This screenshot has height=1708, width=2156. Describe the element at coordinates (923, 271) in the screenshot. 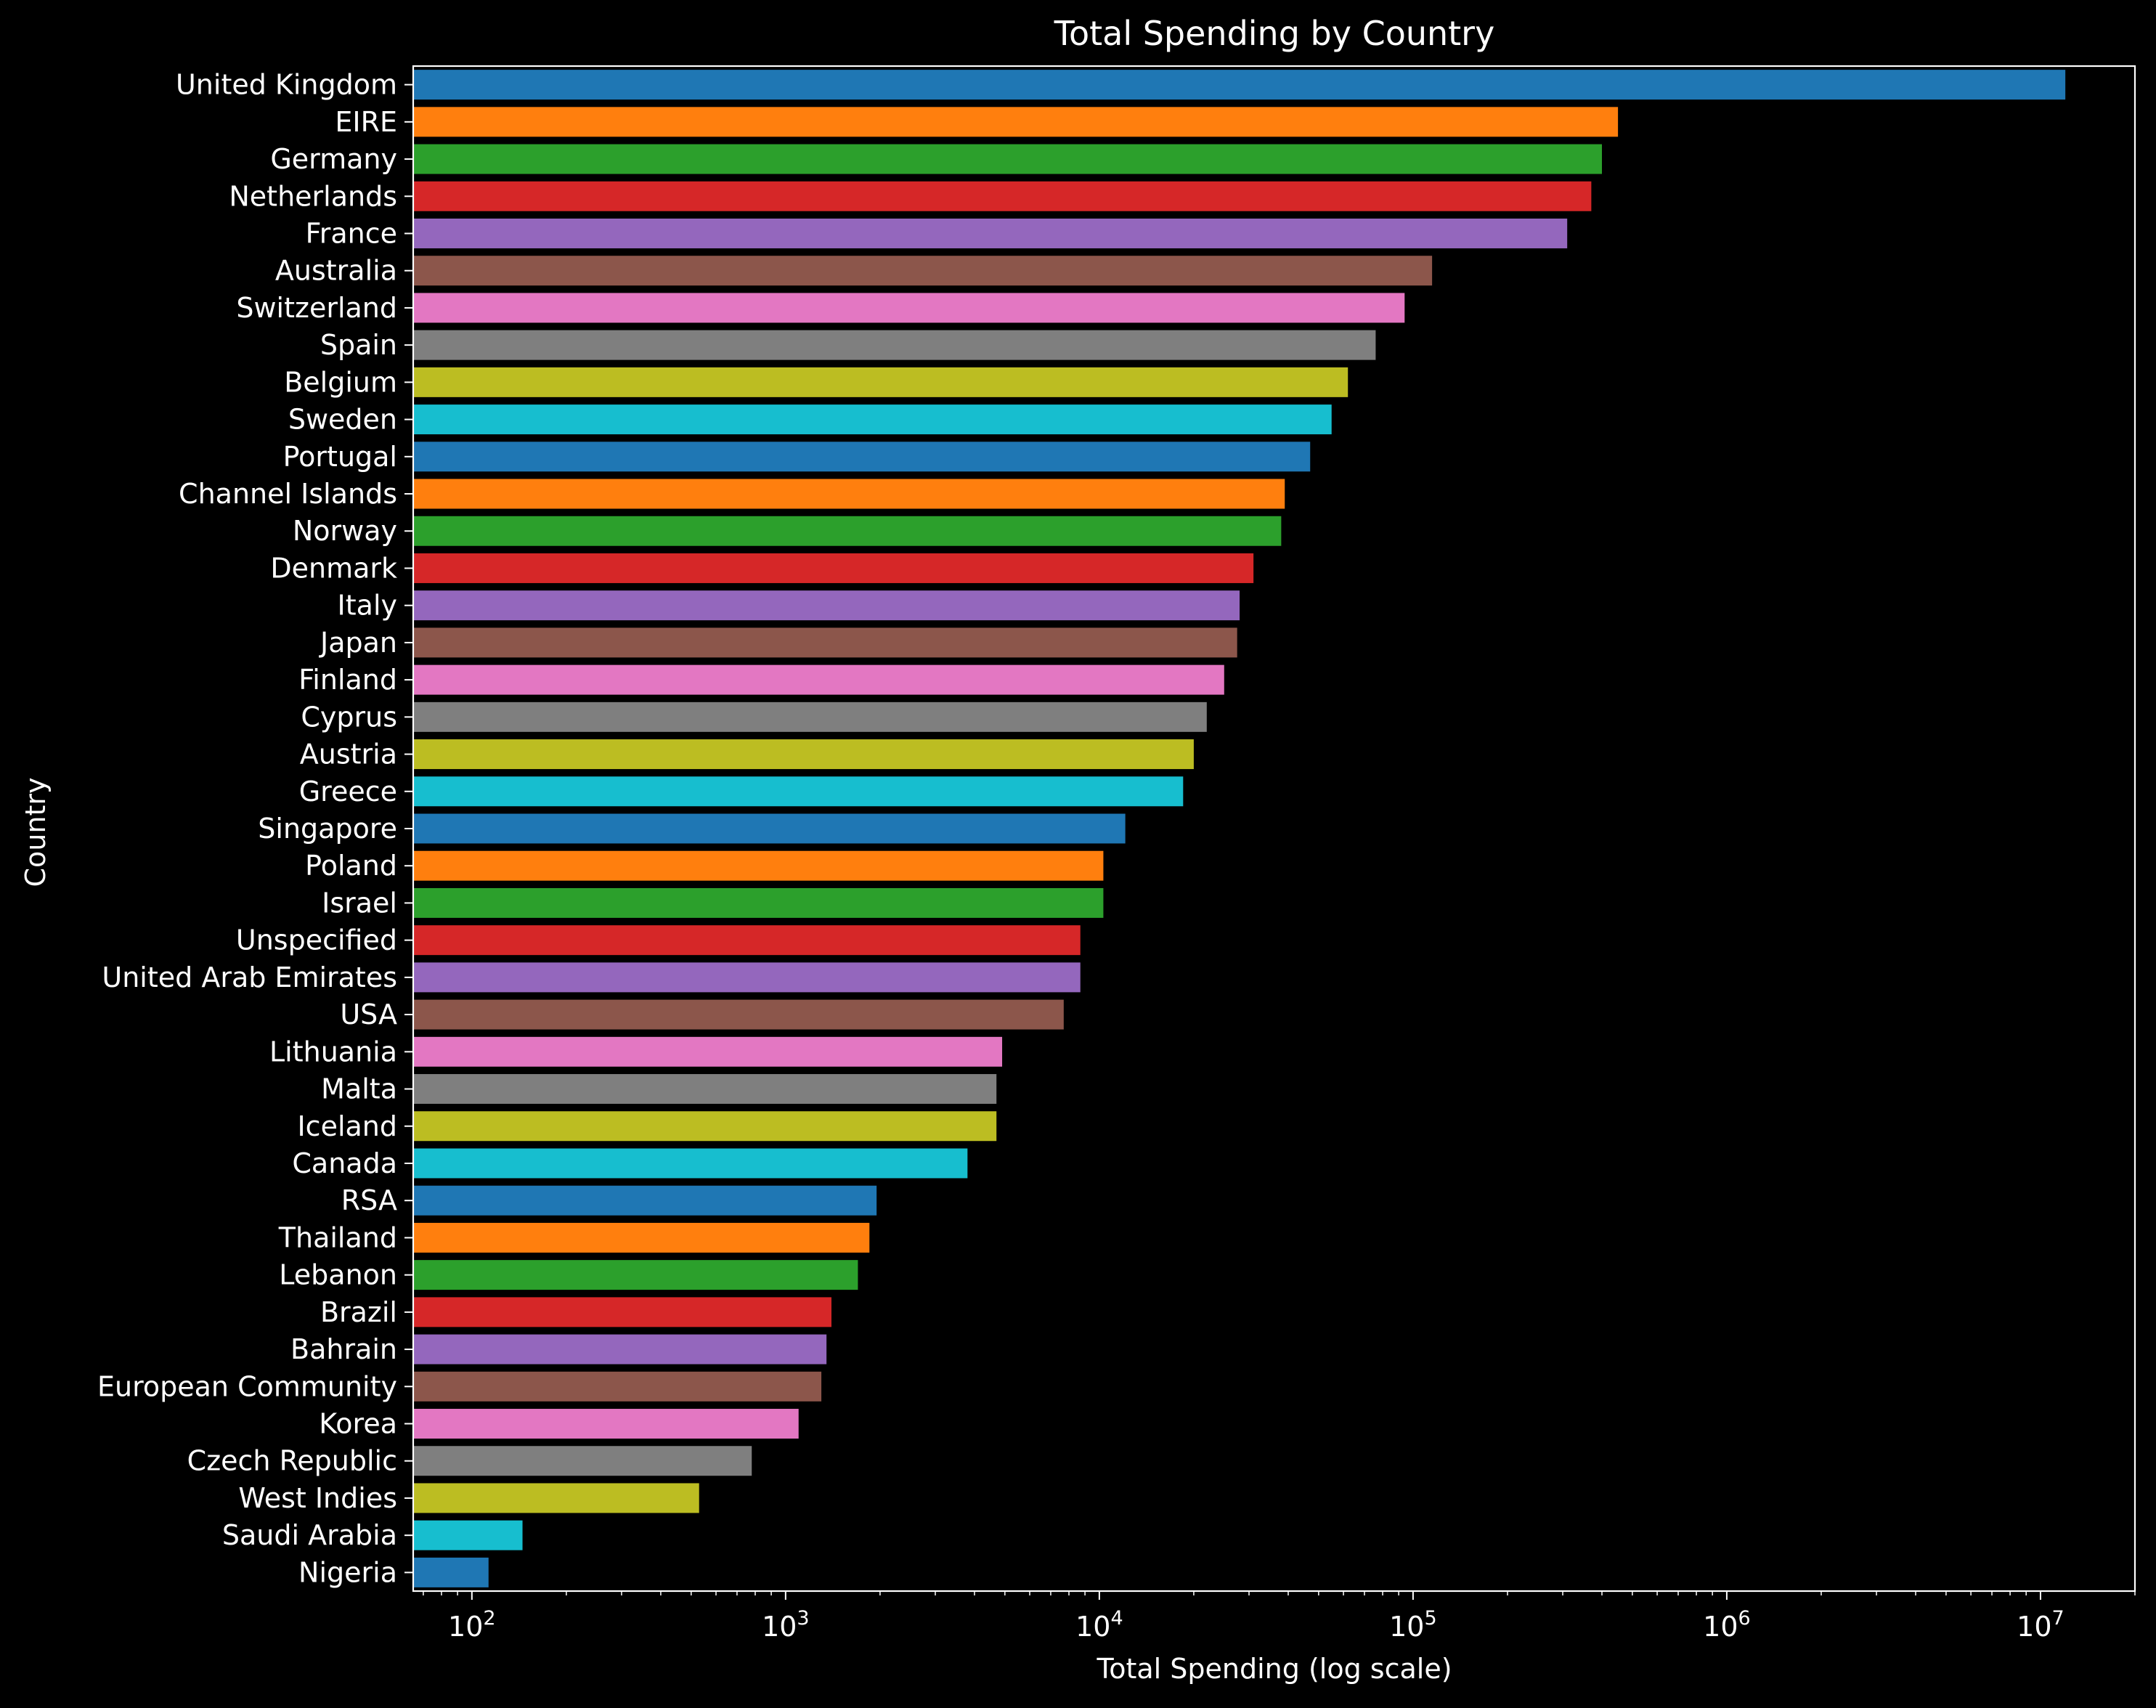

I see `bar-australia` at that location.